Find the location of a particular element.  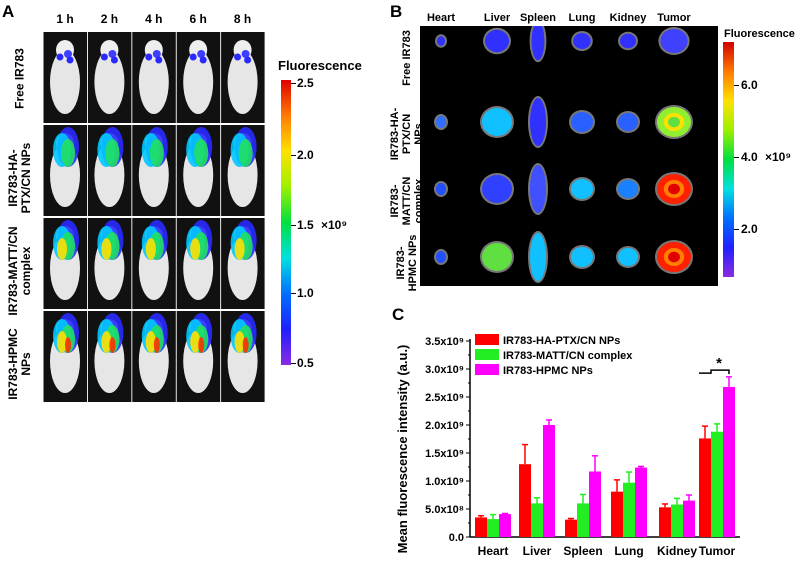

colorbar-a is located at coordinates (286, 222).